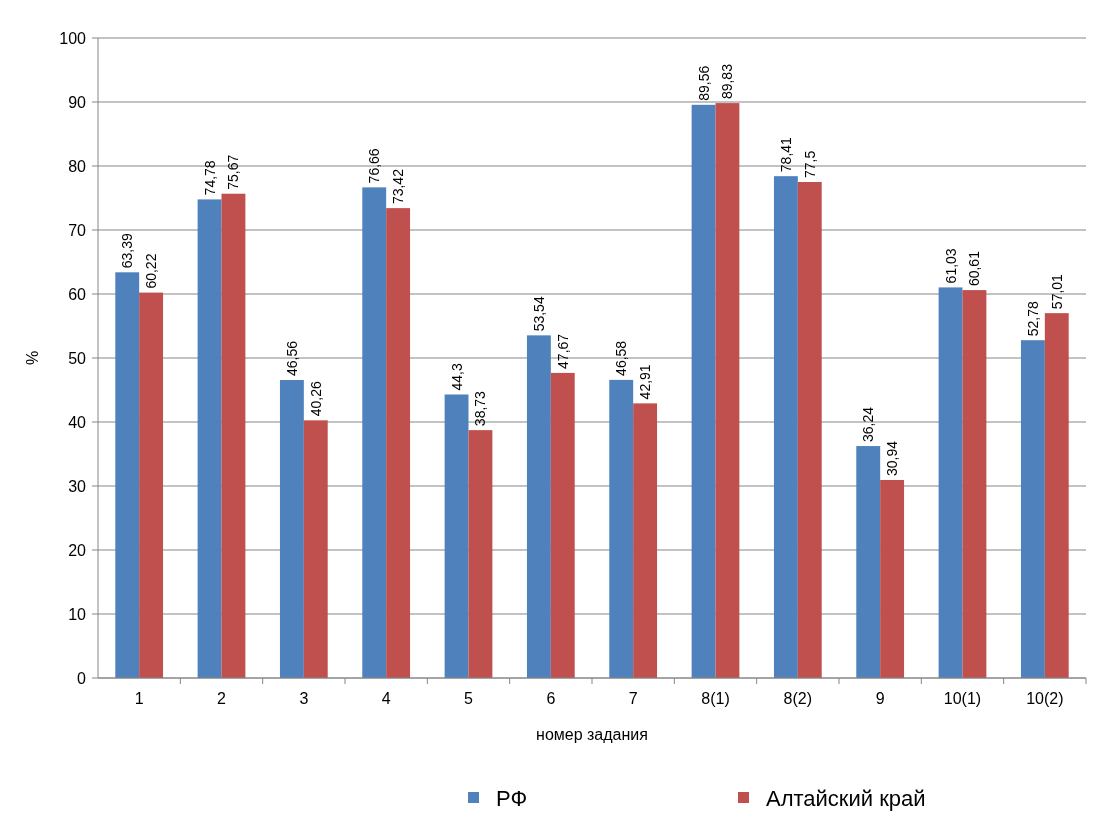 The height and width of the screenshot is (832, 1104). What do you see at coordinates (621, 358) in the screenshot?
I see `data-label: 46,58` at bounding box center [621, 358].